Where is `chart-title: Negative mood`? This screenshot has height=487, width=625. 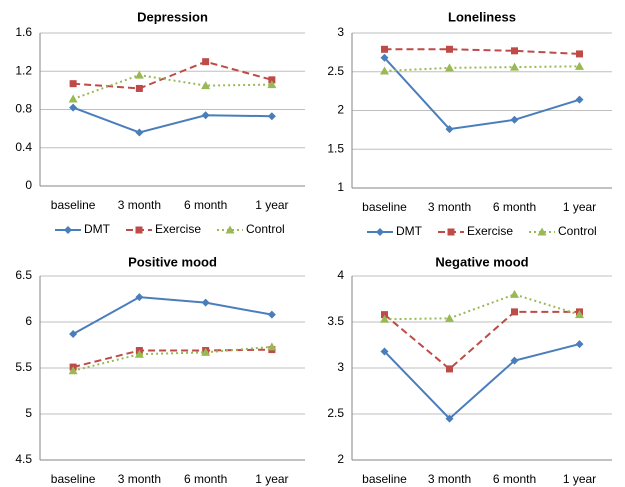 chart-title: Negative mood is located at coordinates (481, 261).